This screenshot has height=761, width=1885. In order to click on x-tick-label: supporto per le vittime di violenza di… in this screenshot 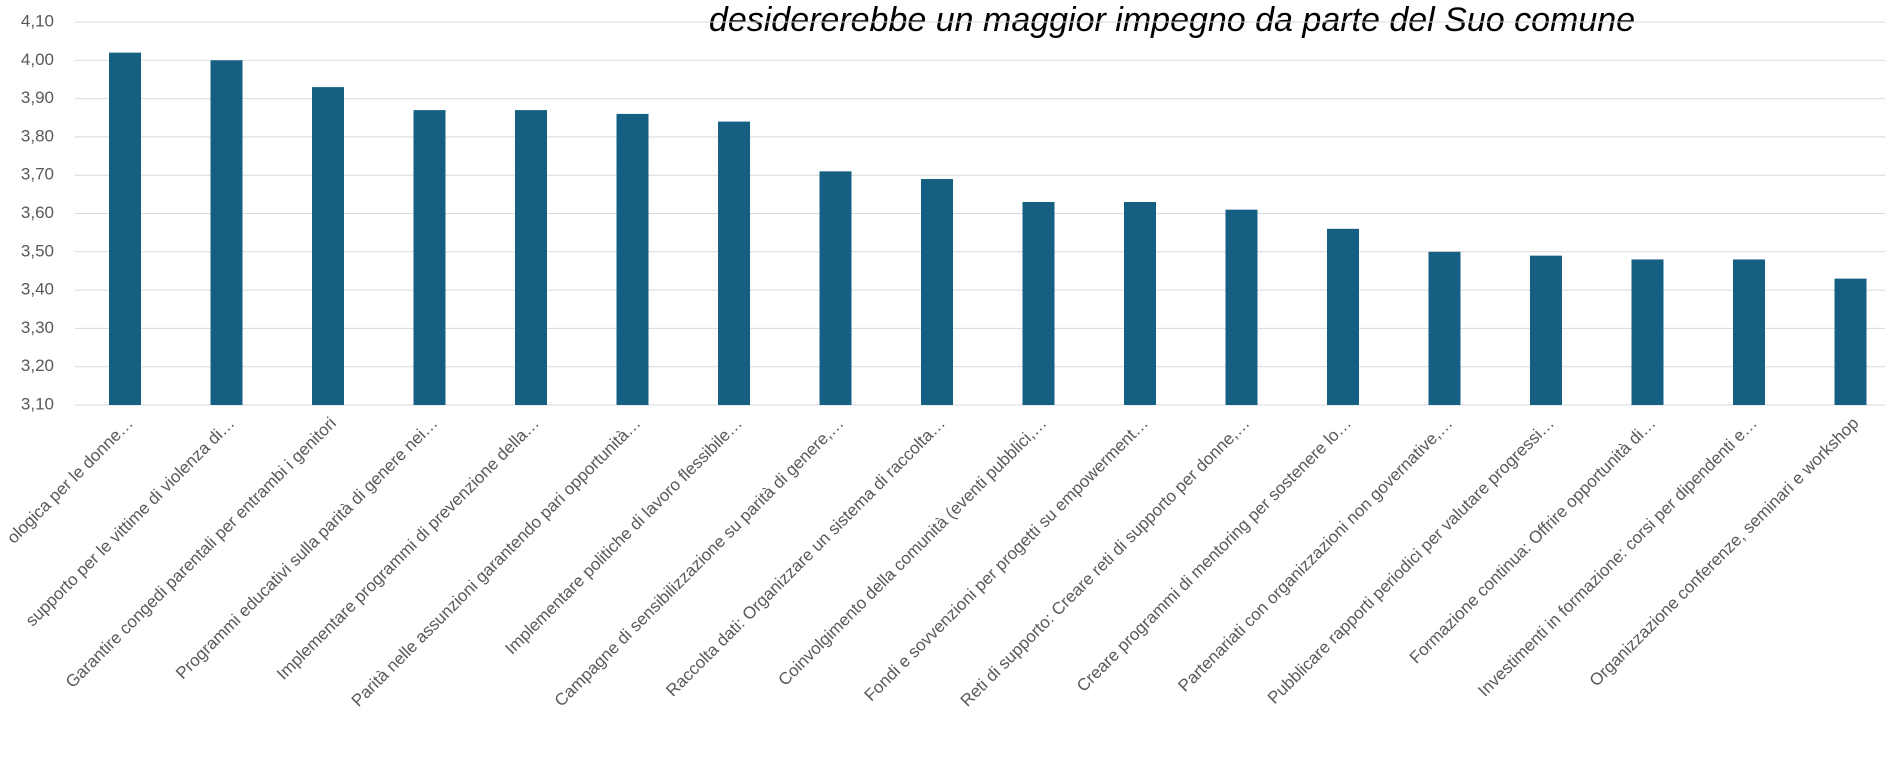, I will do `click(130, 522)`.